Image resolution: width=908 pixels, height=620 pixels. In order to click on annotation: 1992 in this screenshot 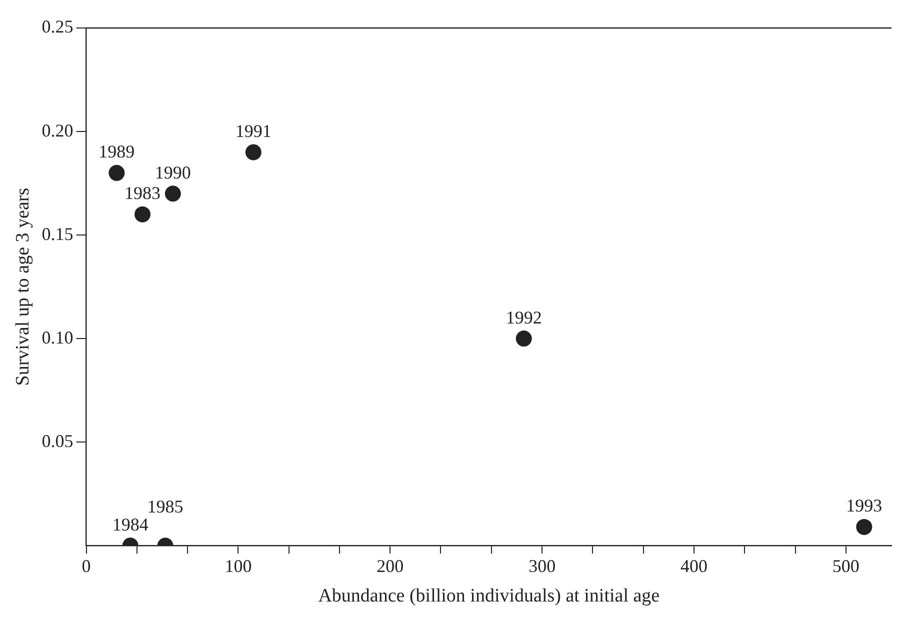, I will do `click(524, 317)`.